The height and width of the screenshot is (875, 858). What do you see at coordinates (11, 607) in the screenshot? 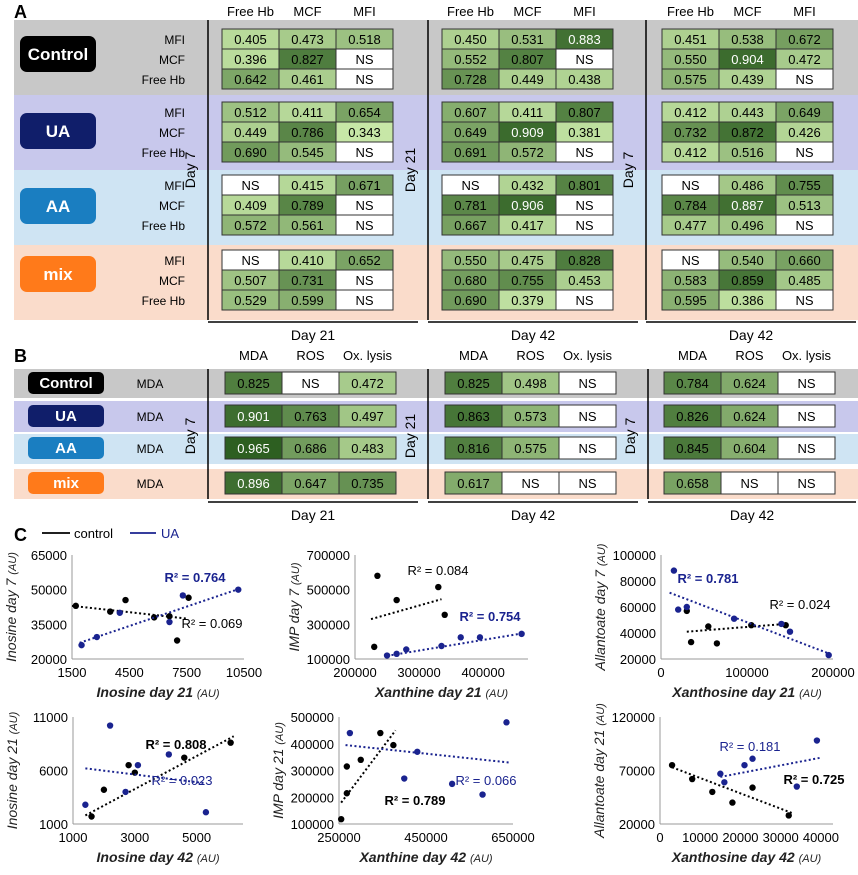
I see `y-axis-label: Inosine day 7 (AU)` at bounding box center [11, 607].